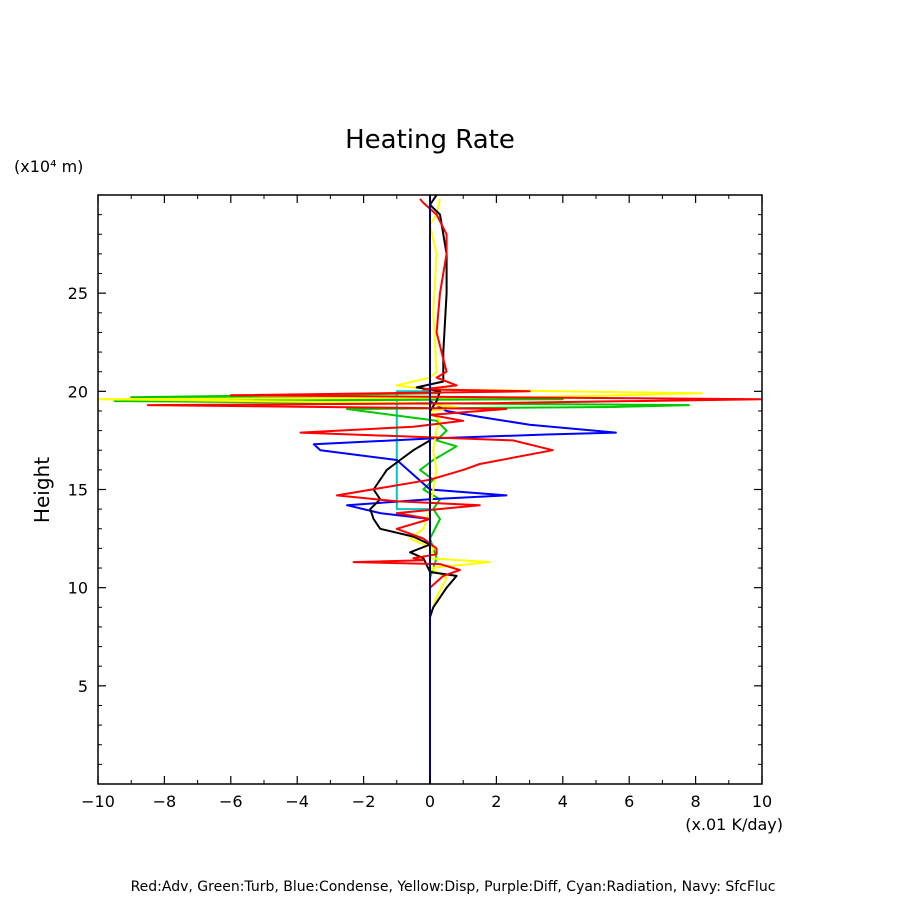 This screenshot has height=904, width=904. Describe the element at coordinates (83, 686) in the screenshot. I see `y-tick-label: 5` at that location.